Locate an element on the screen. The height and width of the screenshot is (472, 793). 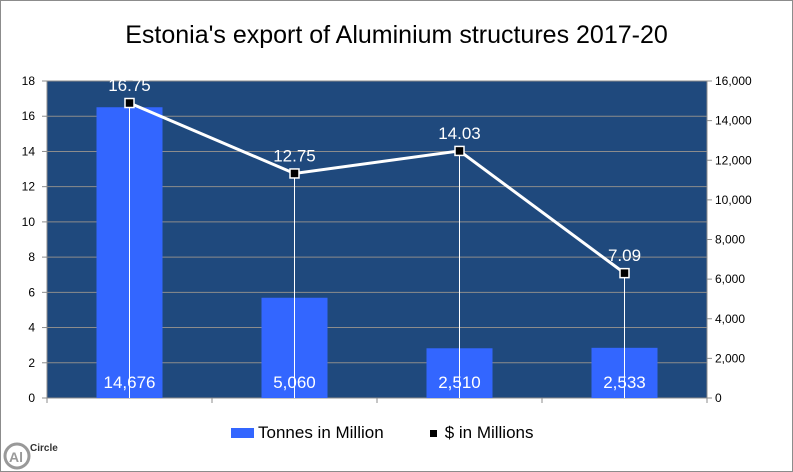
left-tick-label: 8 is located at coordinates (31, 257).